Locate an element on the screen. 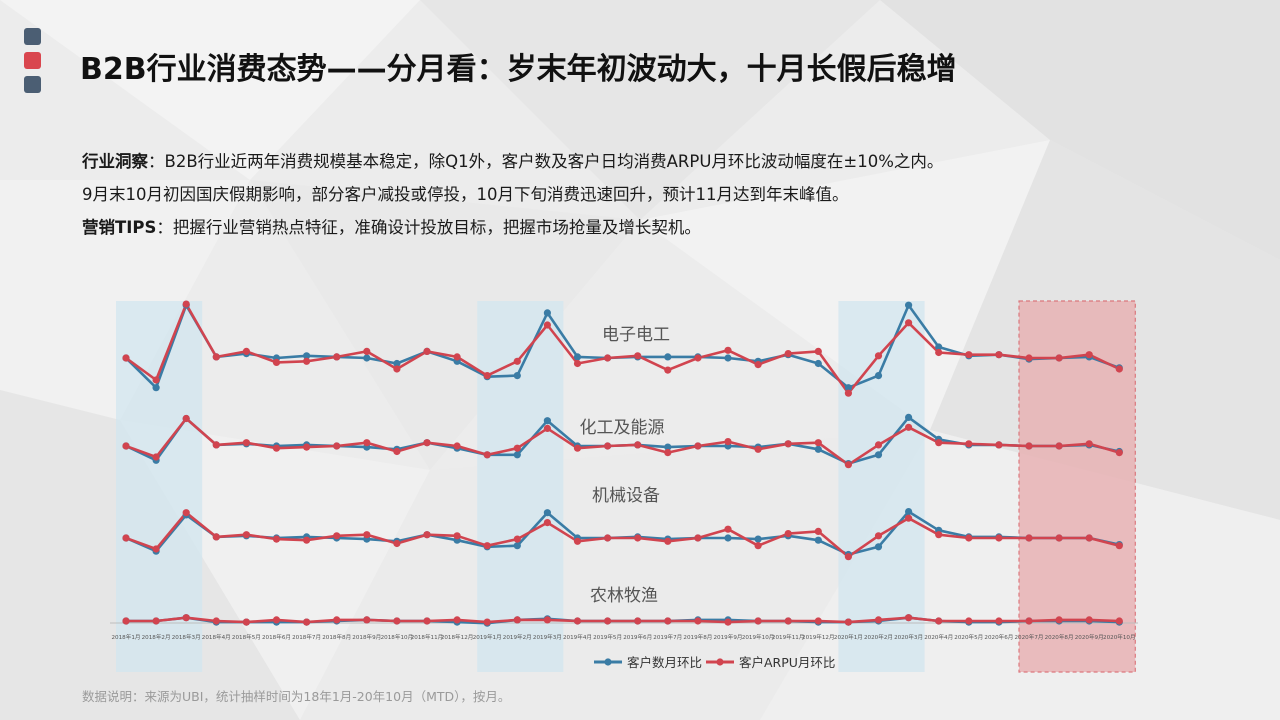  insight-line-3: 营销TIPS：把握行业营销热点特征，准确设计投放目标，把握市场抢量及增长契机。 is located at coordinates (391, 226).